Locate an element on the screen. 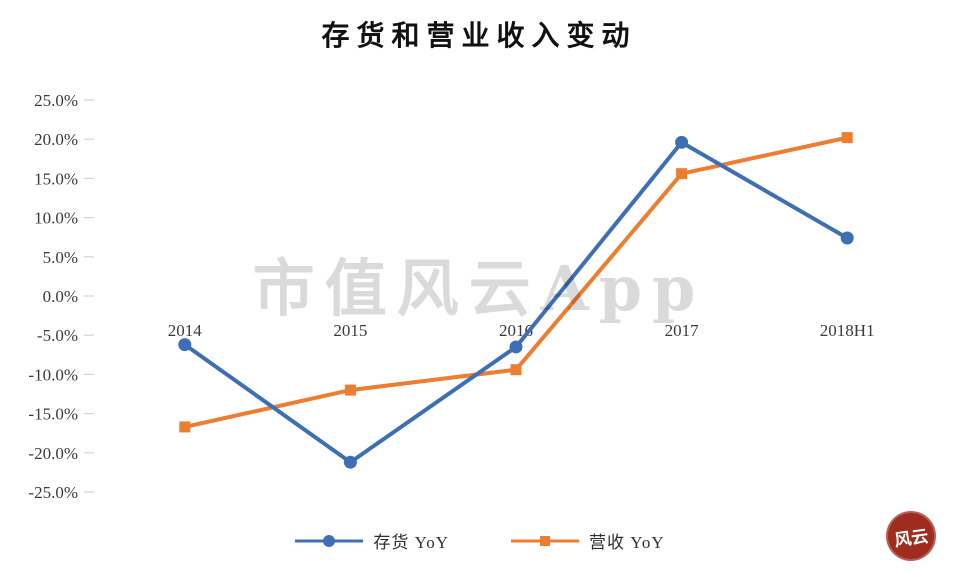 The image size is (958, 574). legend-label: 营收 YoY is located at coordinates (627, 542).